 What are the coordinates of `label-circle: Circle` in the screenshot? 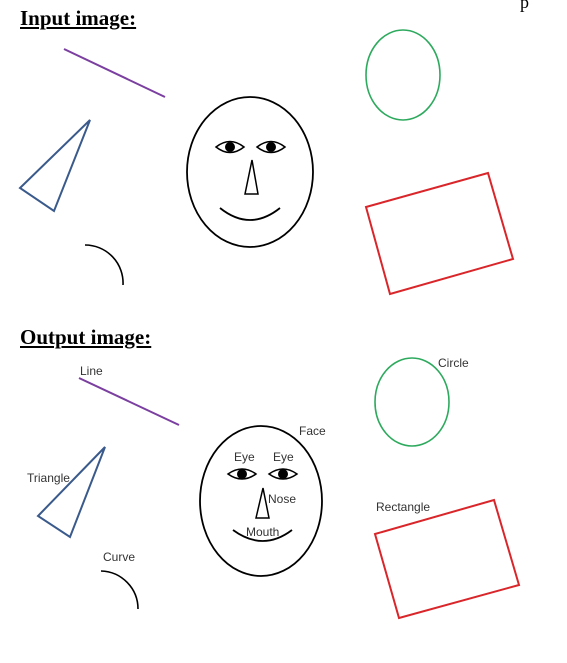 It's located at (453, 363).